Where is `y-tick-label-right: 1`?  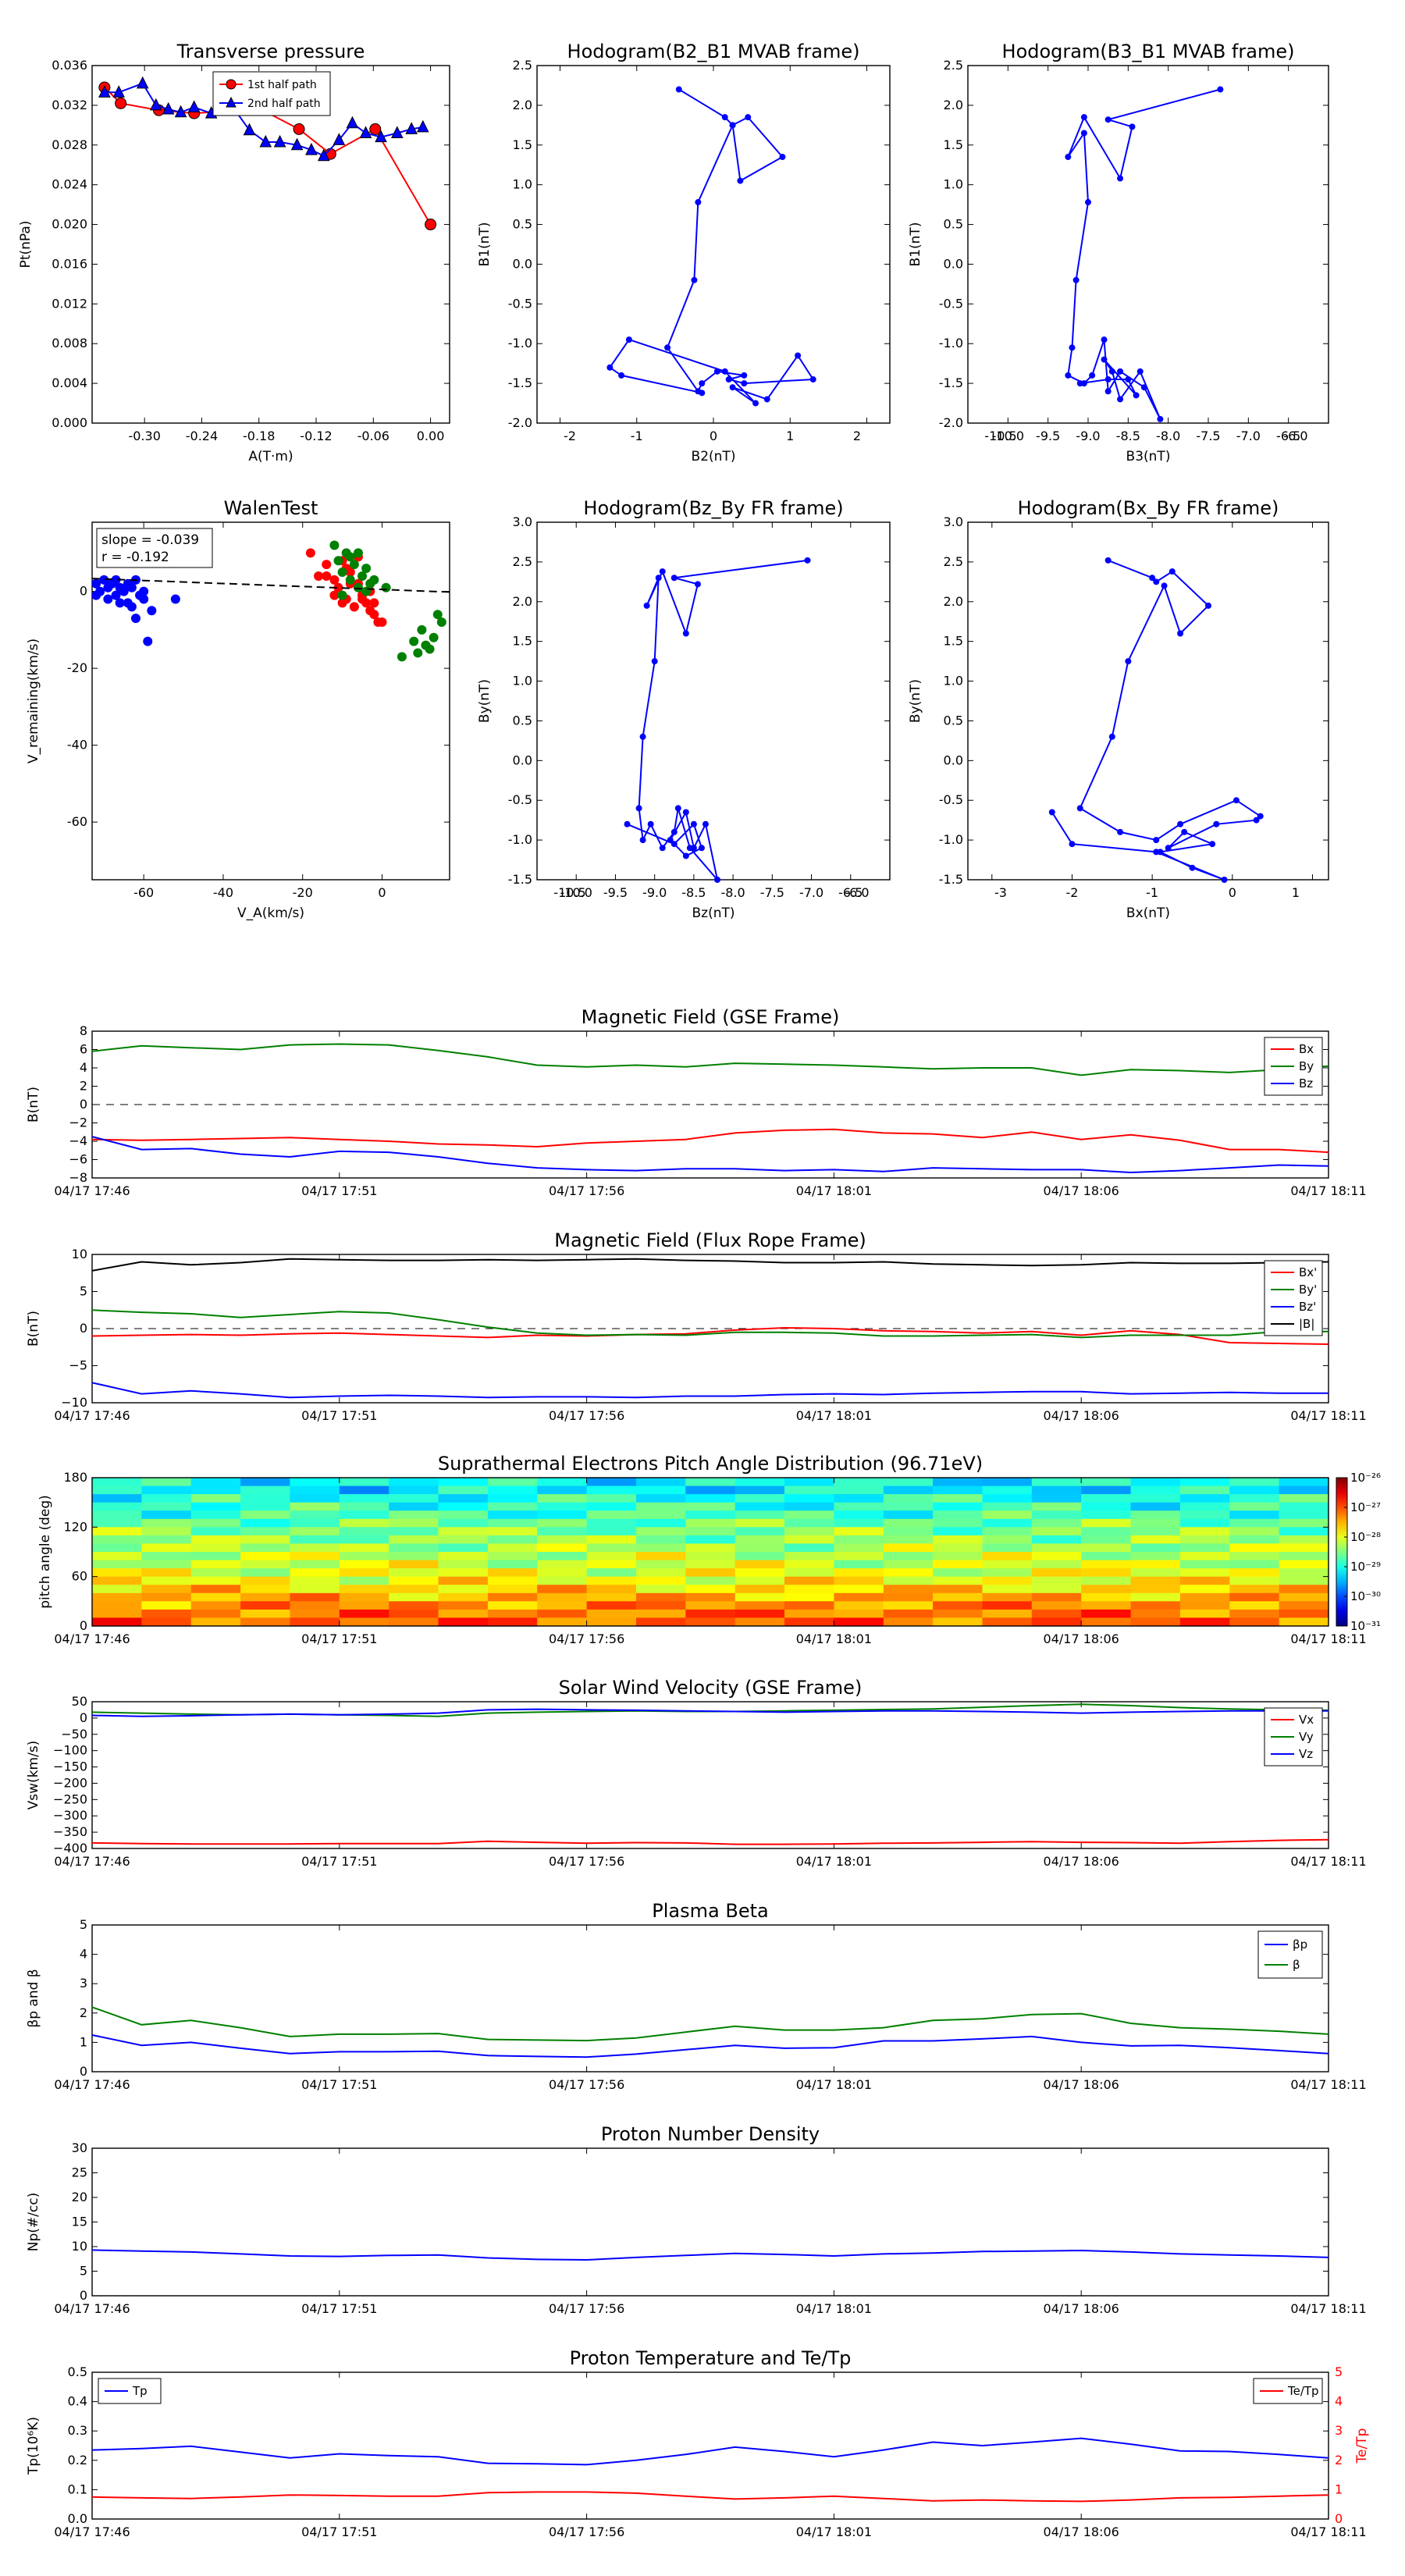 y-tick-label-right: 1 is located at coordinates (1339, 2489).